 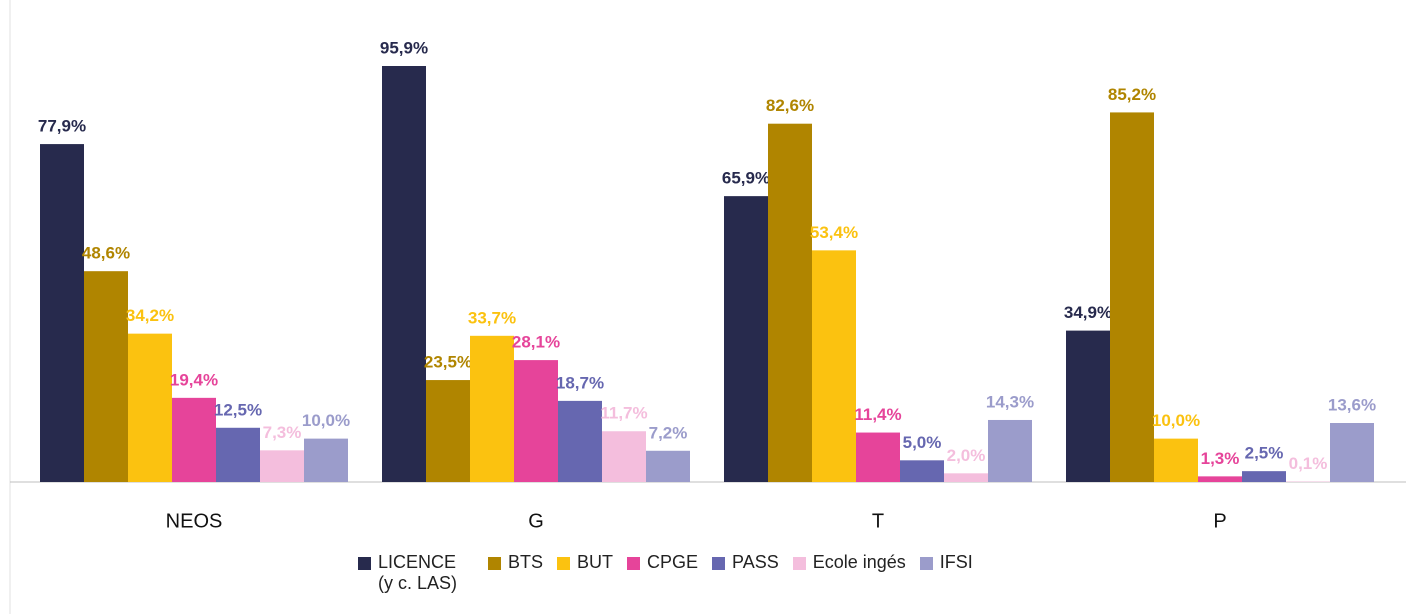 What do you see at coordinates (922, 442) in the screenshot?
I see `data-label: 5,0%` at bounding box center [922, 442].